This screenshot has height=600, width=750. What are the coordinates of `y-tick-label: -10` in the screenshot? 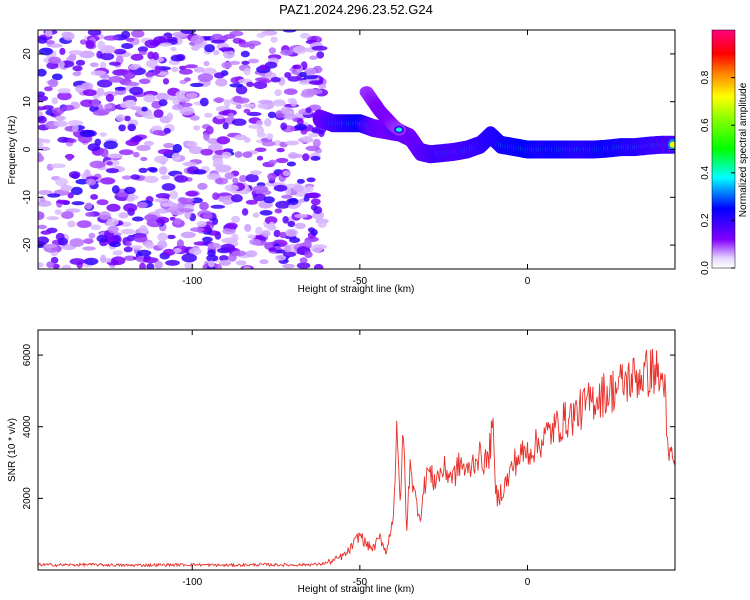 It's located at (27, 197).